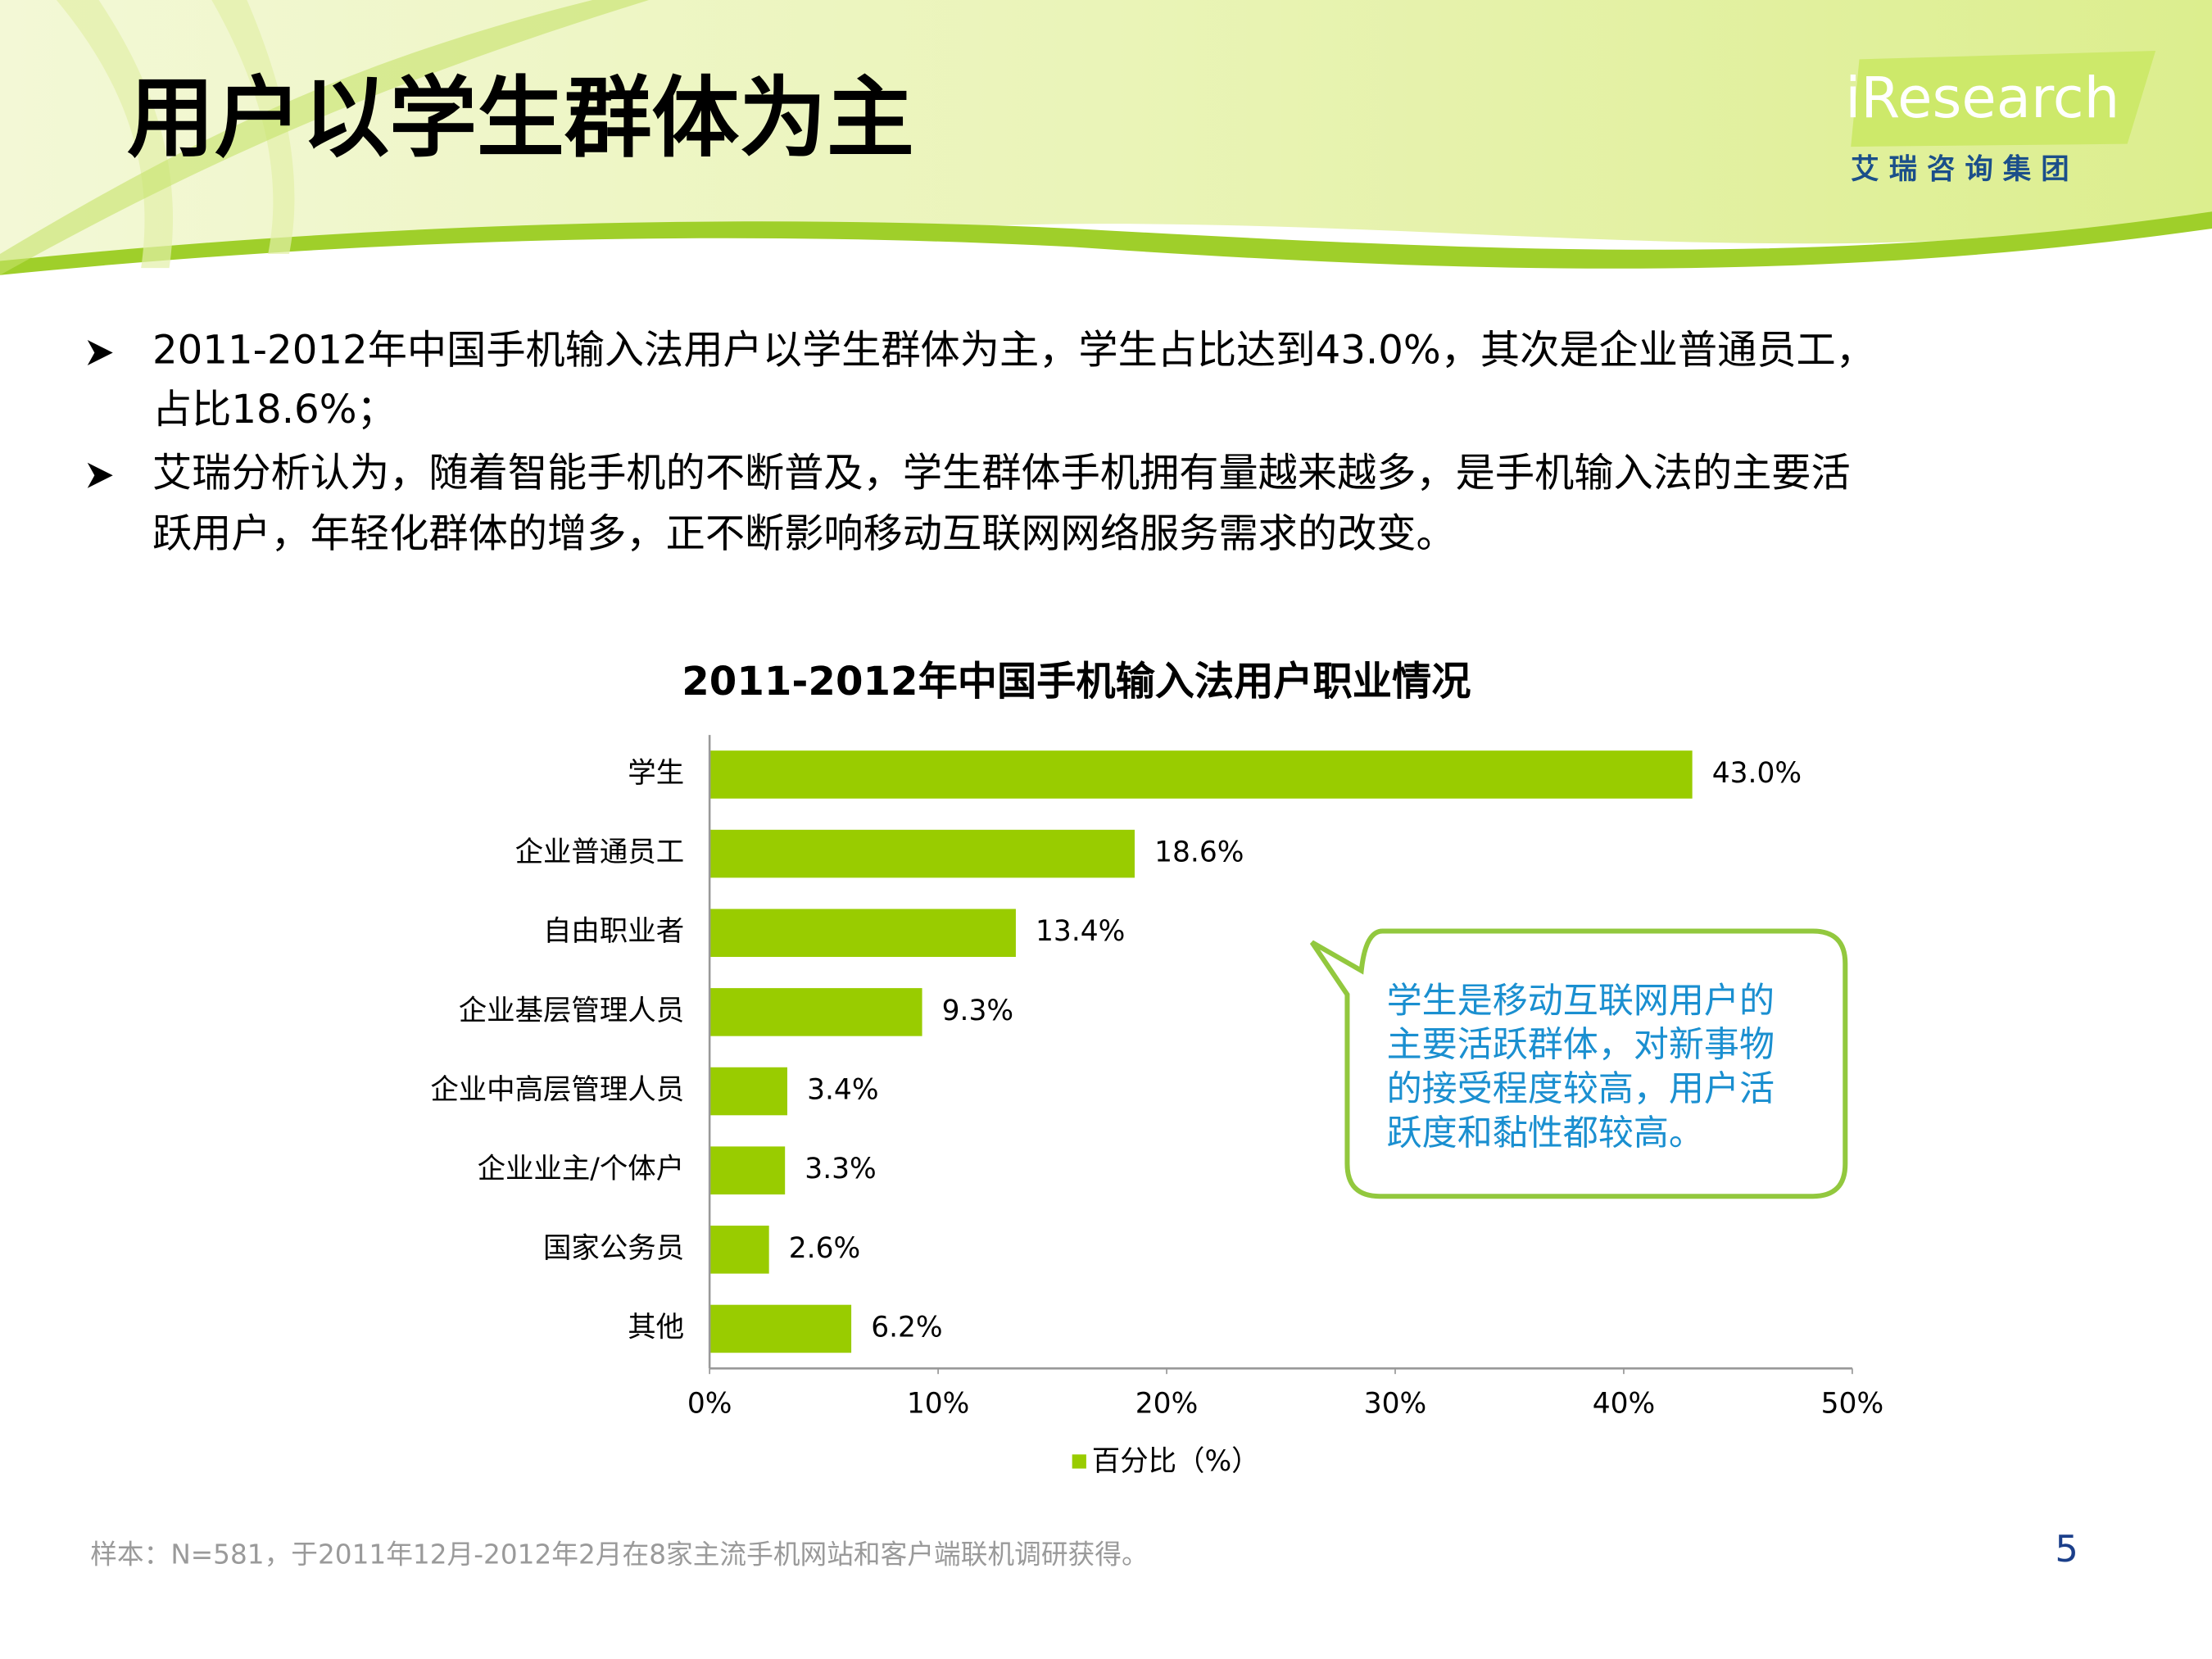 The height and width of the screenshot is (1659, 2212). Describe the element at coordinates (842, 1090) in the screenshot. I see `value-label: 3.4%` at that location.